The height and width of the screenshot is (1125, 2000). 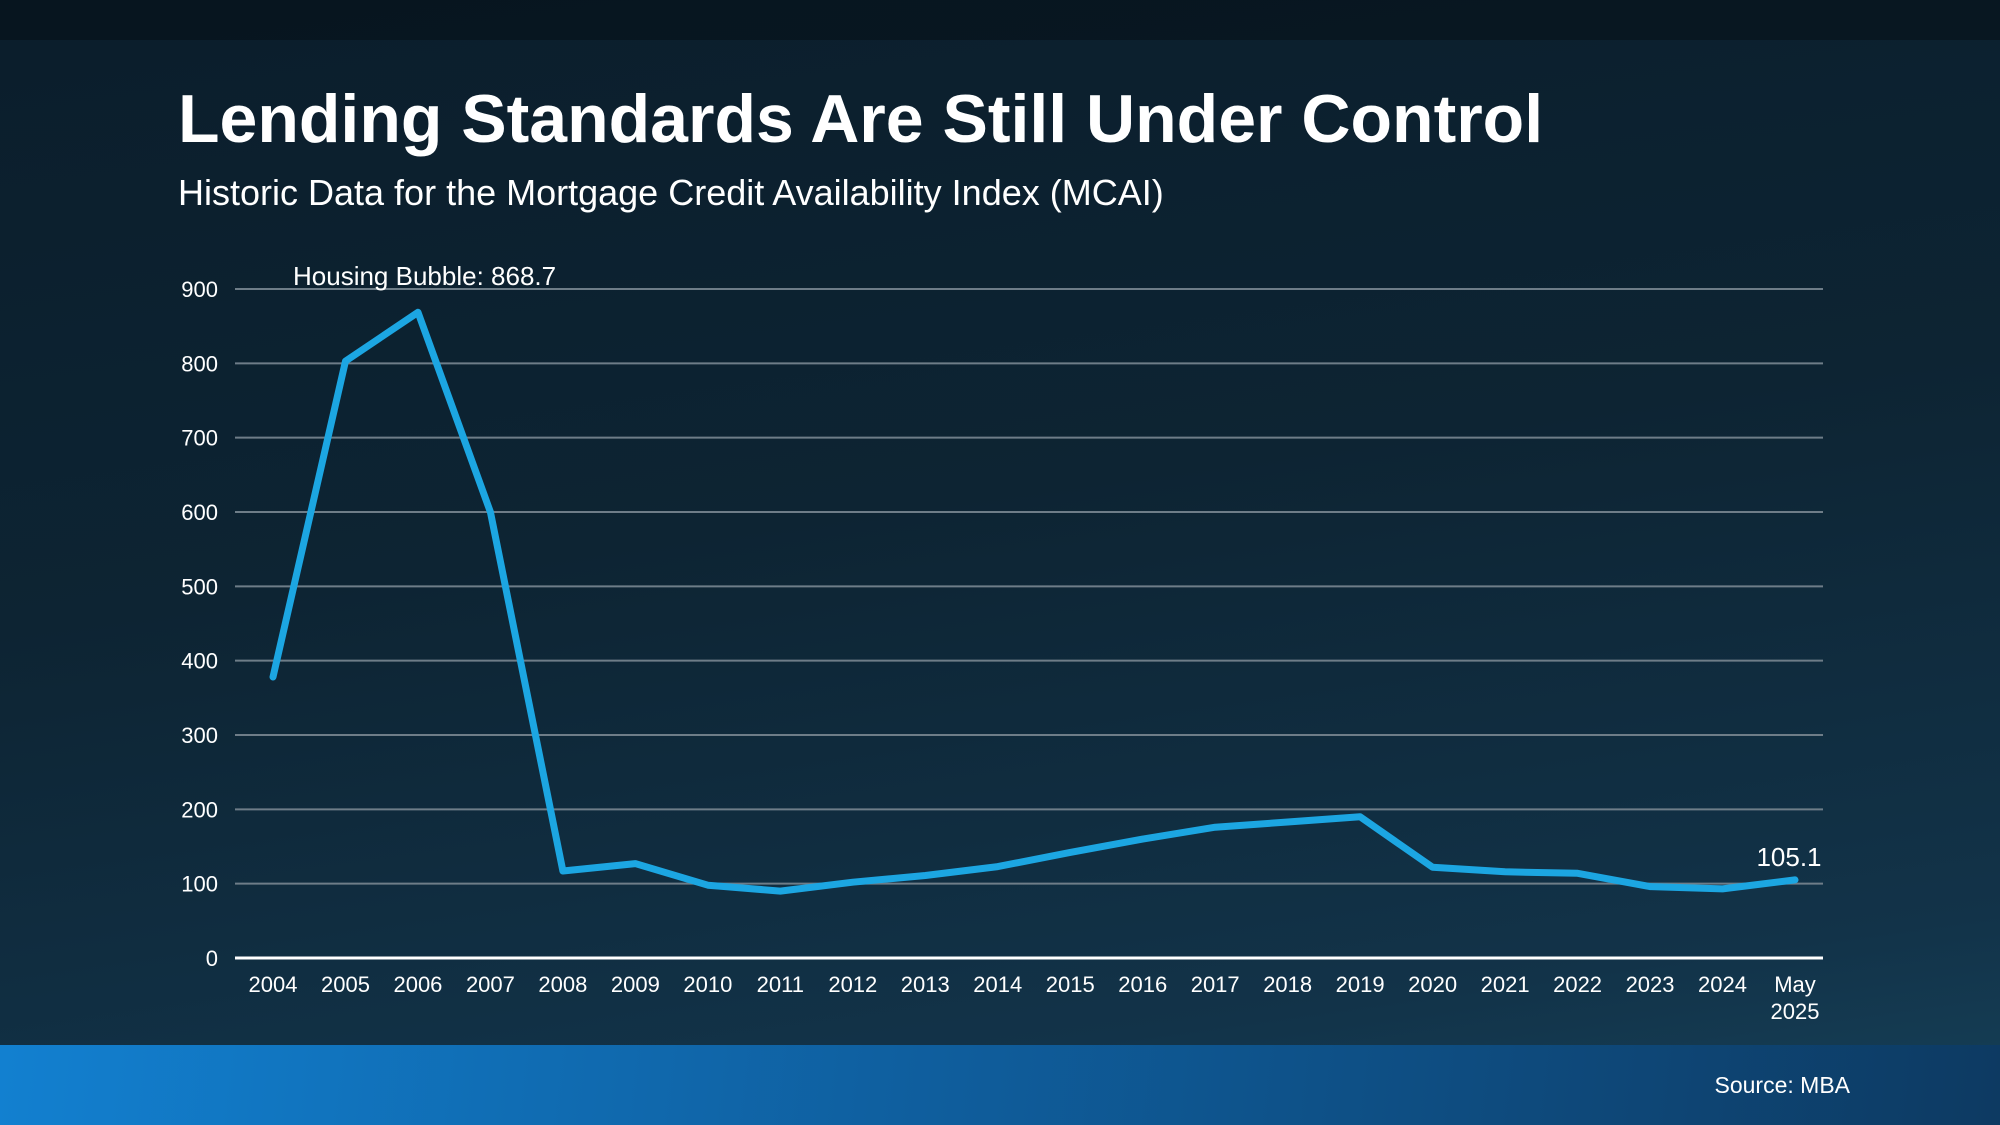 What do you see at coordinates (1432, 984) in the screenshot?
I see `x-tick-label: 2020` at bounding box center [1432, 984].